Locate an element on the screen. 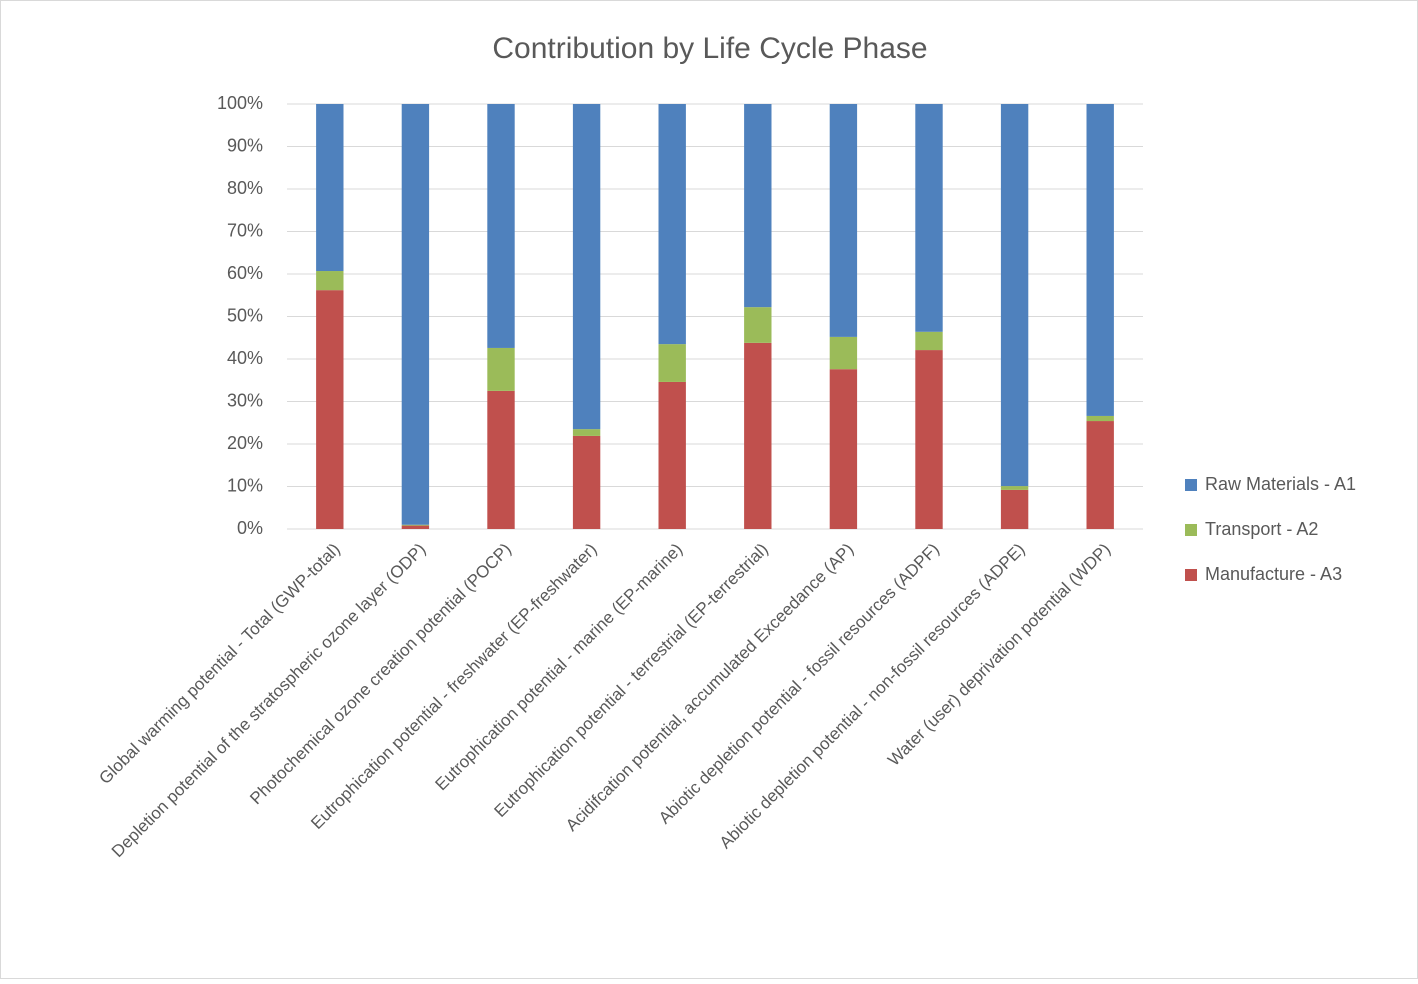 The height and width of the screenshot is (984, 1418). legend-label: Transport - A2 is located at coordinates (1261, 529).